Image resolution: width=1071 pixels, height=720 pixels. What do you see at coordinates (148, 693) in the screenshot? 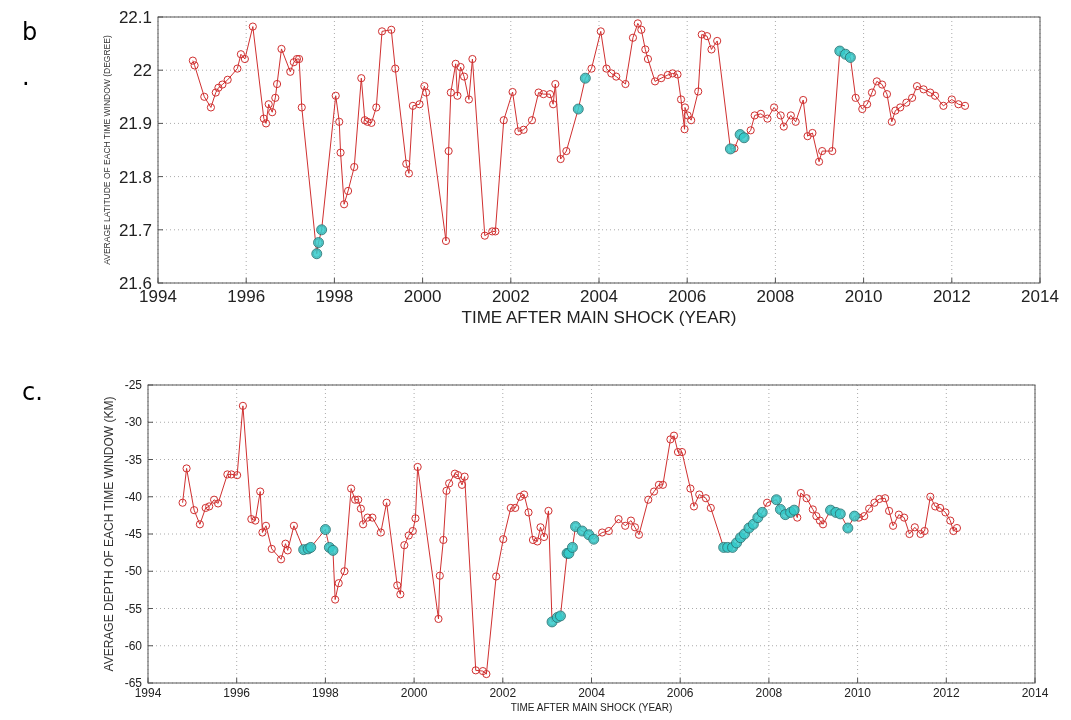
I see `x-tick-label: 1994` at bounding box center [148, 693].